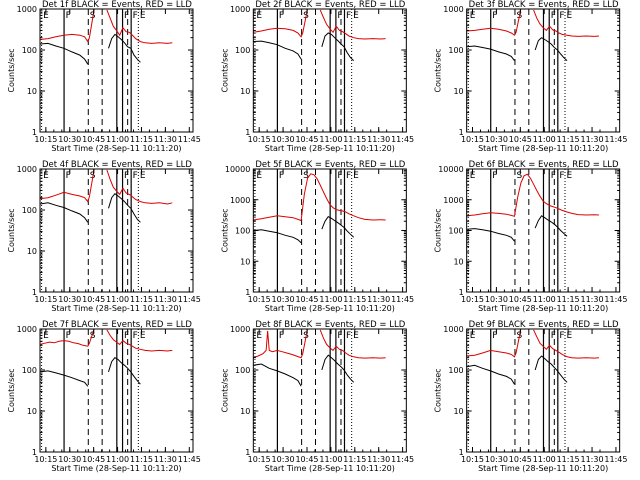  What do you see at coordinates (237, 169) in the screenshot?
I see `y-tick-label: 10000` at bounding box center [237, 169].